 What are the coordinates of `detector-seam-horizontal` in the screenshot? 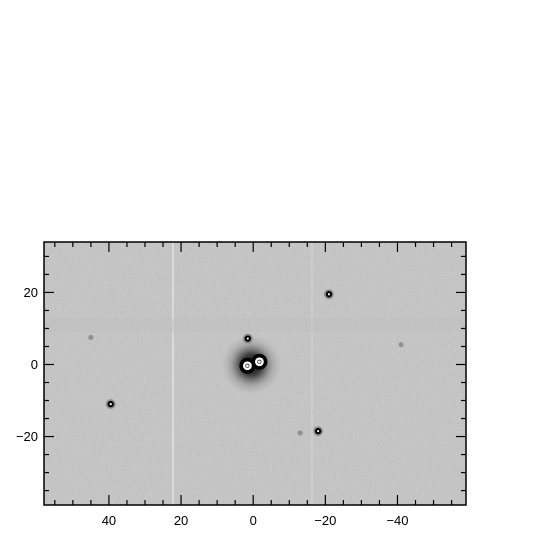 It's located at (255, 325).